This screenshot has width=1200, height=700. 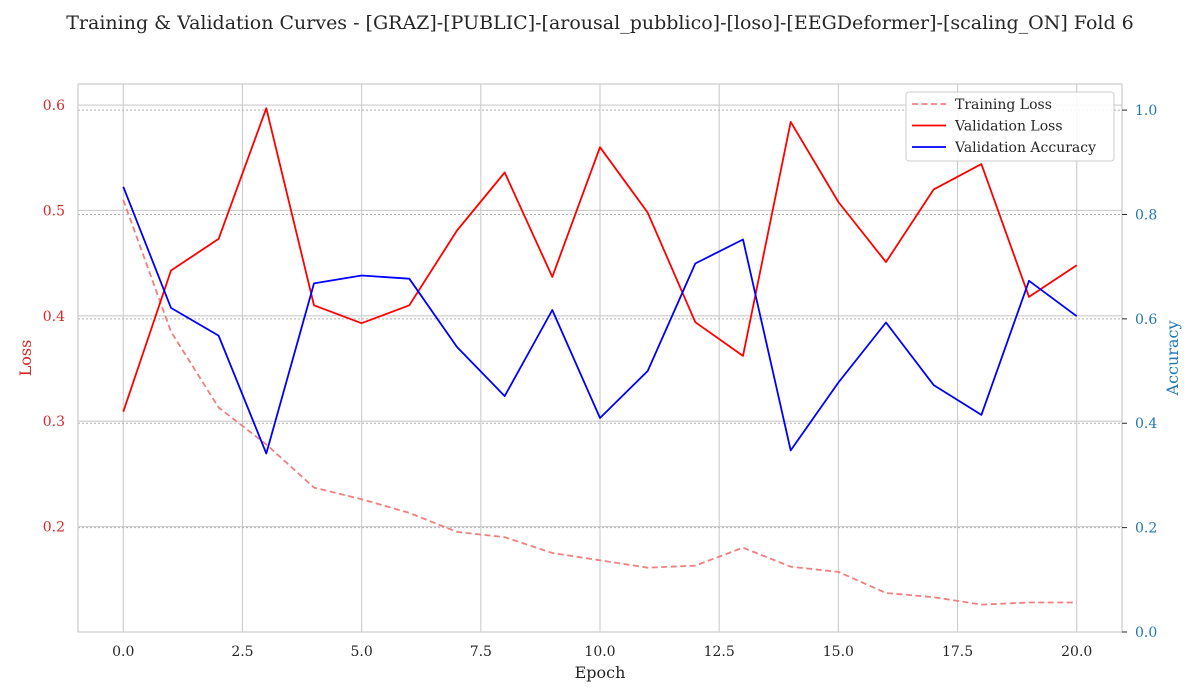 What do you see at coordinates (54, 422) in the screenshot?
I see `y-left-tick-label: 0.3` at bounding box center [54, 422].